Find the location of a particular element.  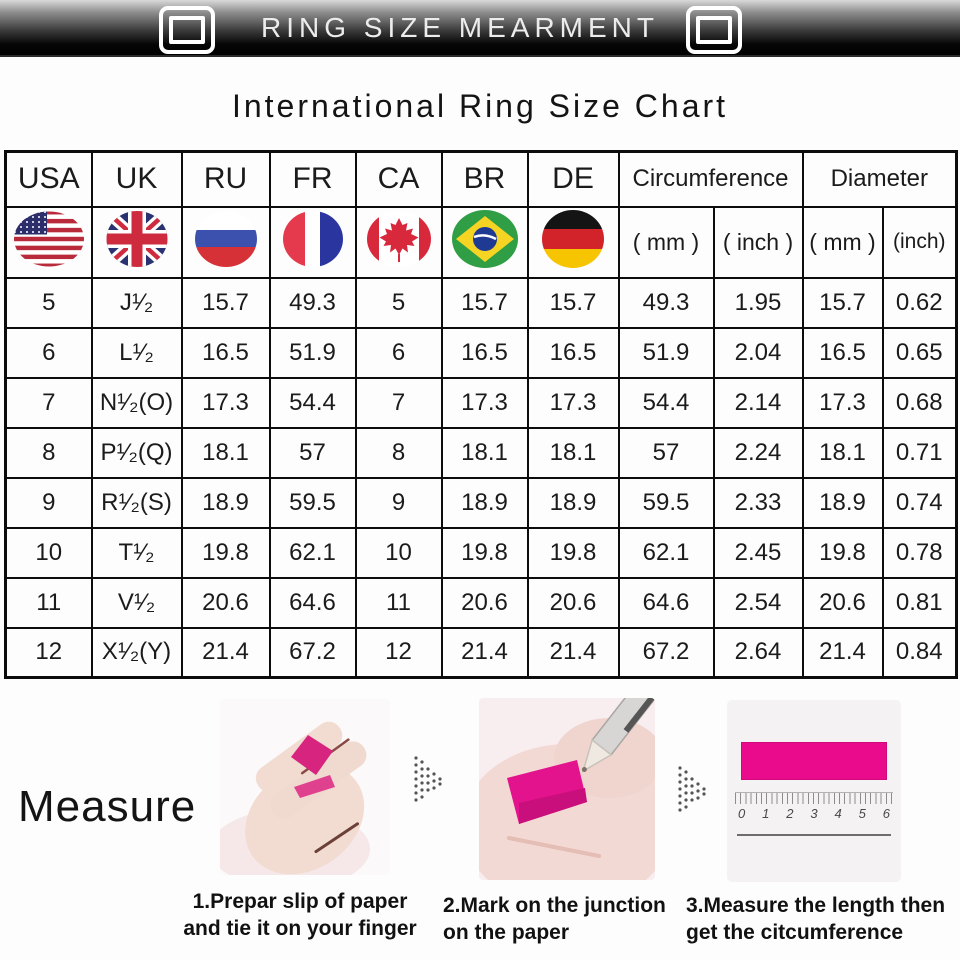

table-cell: 2.64 is located at coordinates (758, 652).